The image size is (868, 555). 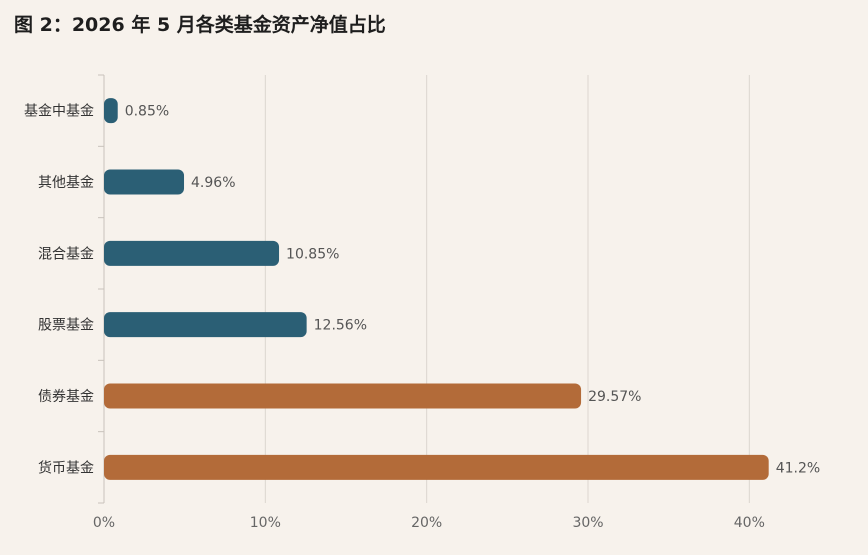 I want to click on value-label: 41.2%, so click(x=798, y=468).